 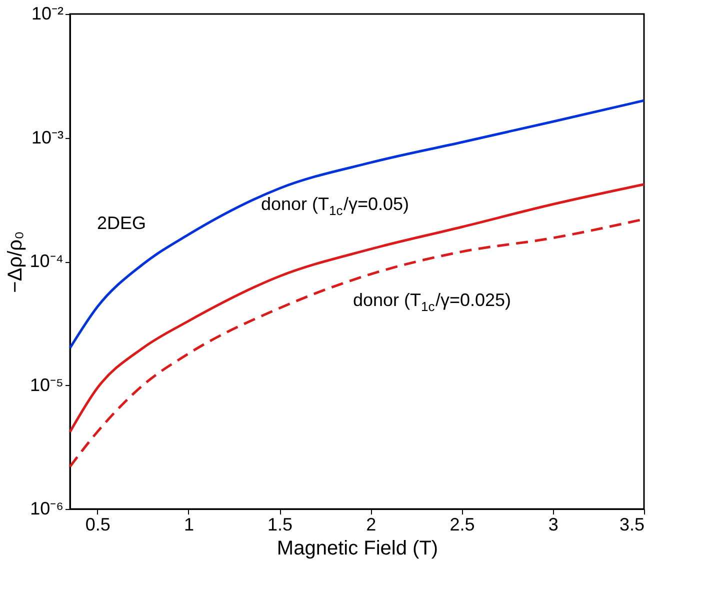 What do you see at coordinates (15, 262) in the screenshot?
I see `y-axis-title: −Δρ/ρ₀` at bounding box center [15, 262].